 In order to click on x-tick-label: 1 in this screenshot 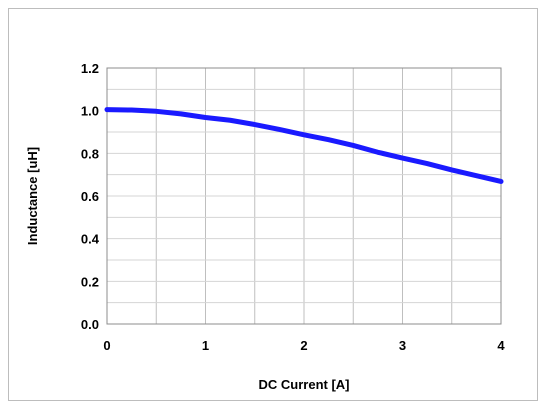, I will do `click(205, 345)`.